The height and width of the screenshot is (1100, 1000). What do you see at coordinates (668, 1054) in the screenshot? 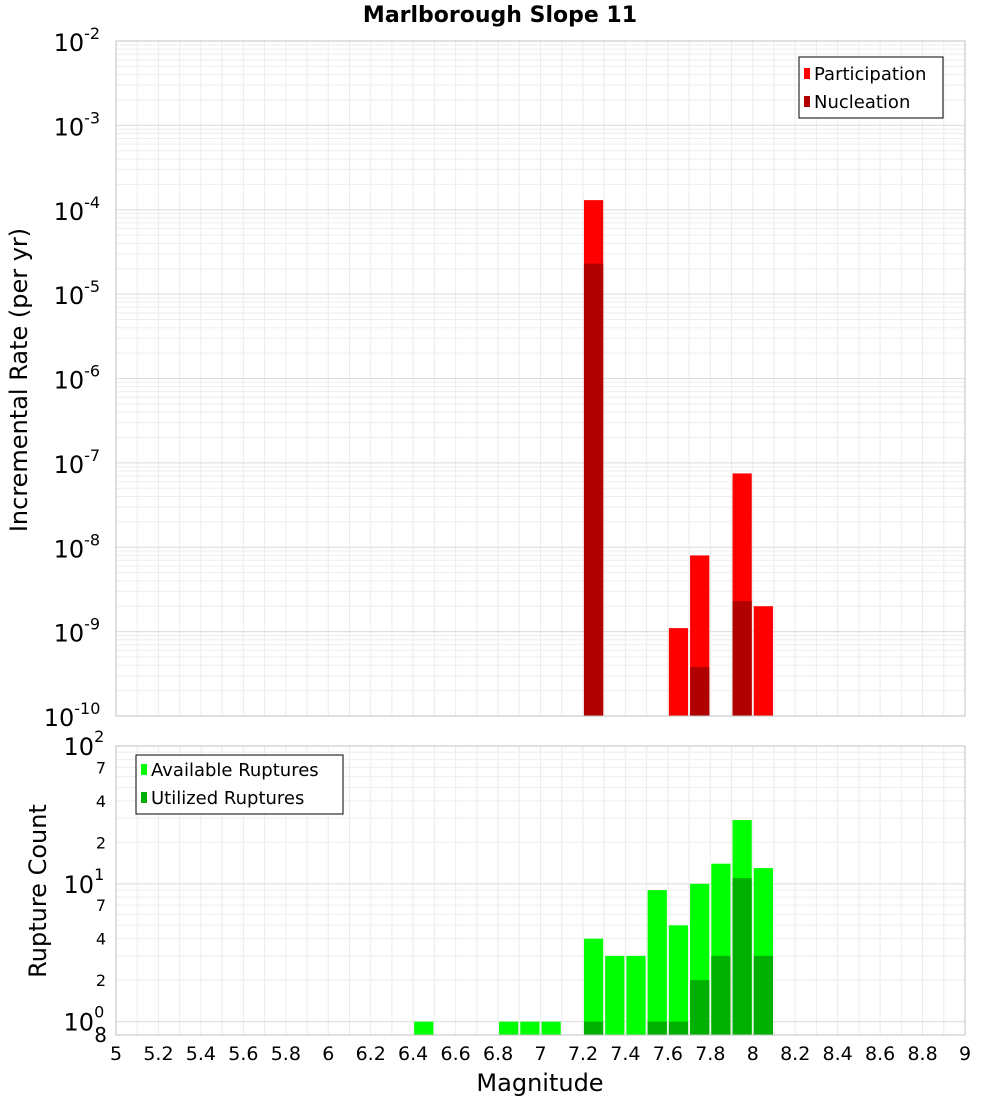
I see `x-tick-label: 7.6` at bounding box center [668, 1054].